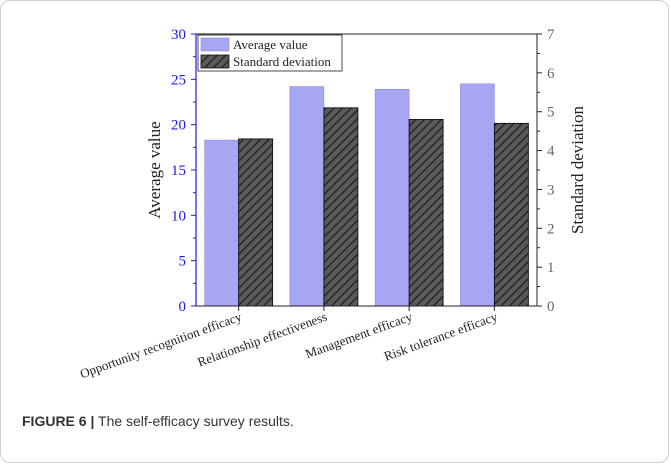  I want to click on right-tick-label: 5, so click(551, 113).